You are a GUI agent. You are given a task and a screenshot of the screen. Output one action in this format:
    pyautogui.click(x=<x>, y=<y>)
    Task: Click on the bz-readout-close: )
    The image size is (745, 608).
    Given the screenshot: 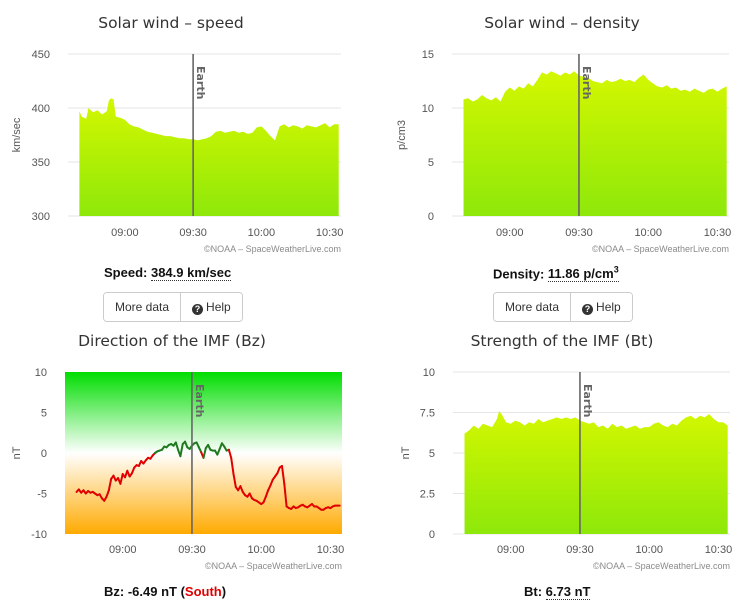 What is the action you would take?
    pyautogui.click(x=224, y=591)
    